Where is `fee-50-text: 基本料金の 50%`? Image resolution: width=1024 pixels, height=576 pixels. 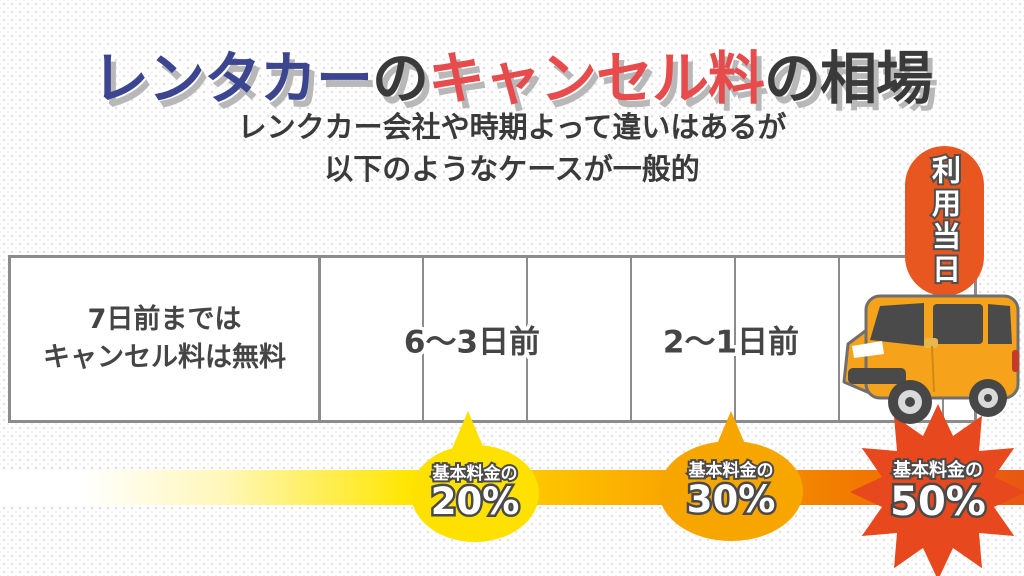
fee-50-text: 基本料金の 50% is located at coordinates (937, 490).